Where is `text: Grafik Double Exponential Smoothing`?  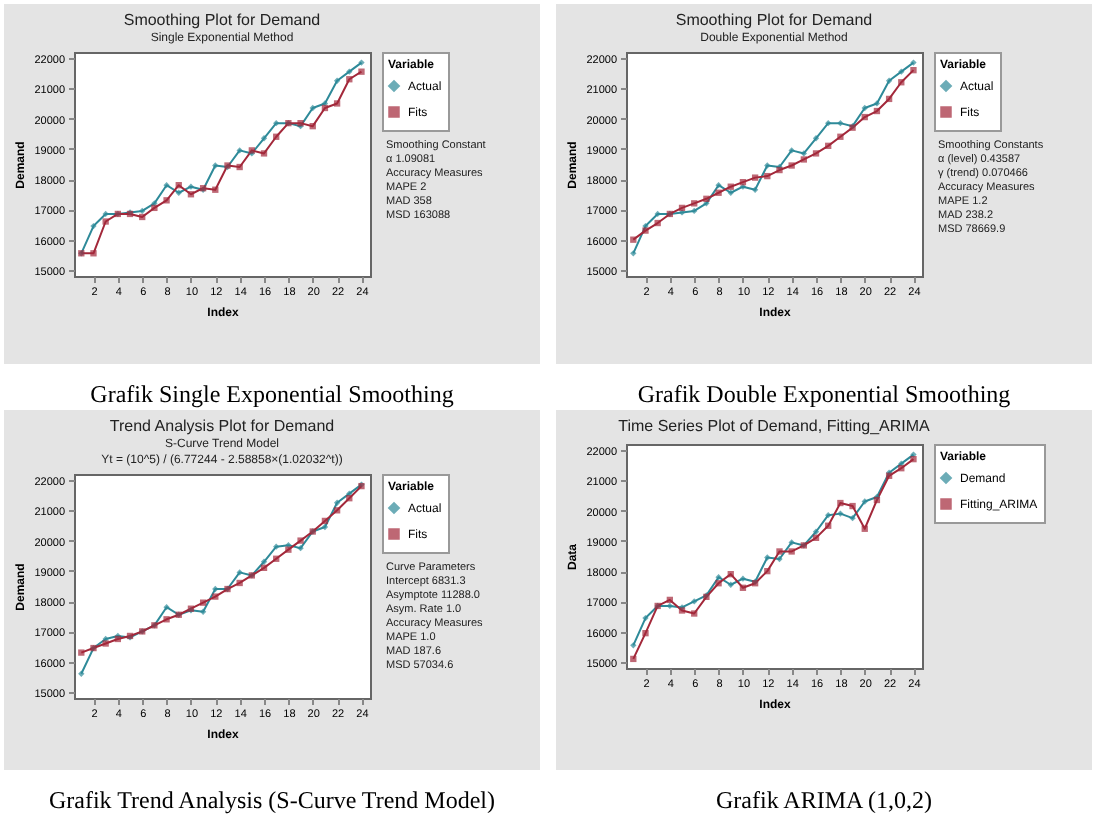
text: Grafik Double Exponential Smoothing is located at coordinates (824, 394).